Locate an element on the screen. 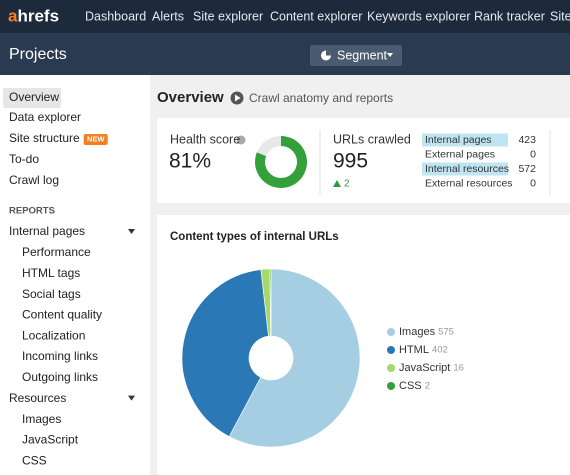 This screenshot has height=475, width=570. url-row-name: External pages is located at coordinates (460, 154).